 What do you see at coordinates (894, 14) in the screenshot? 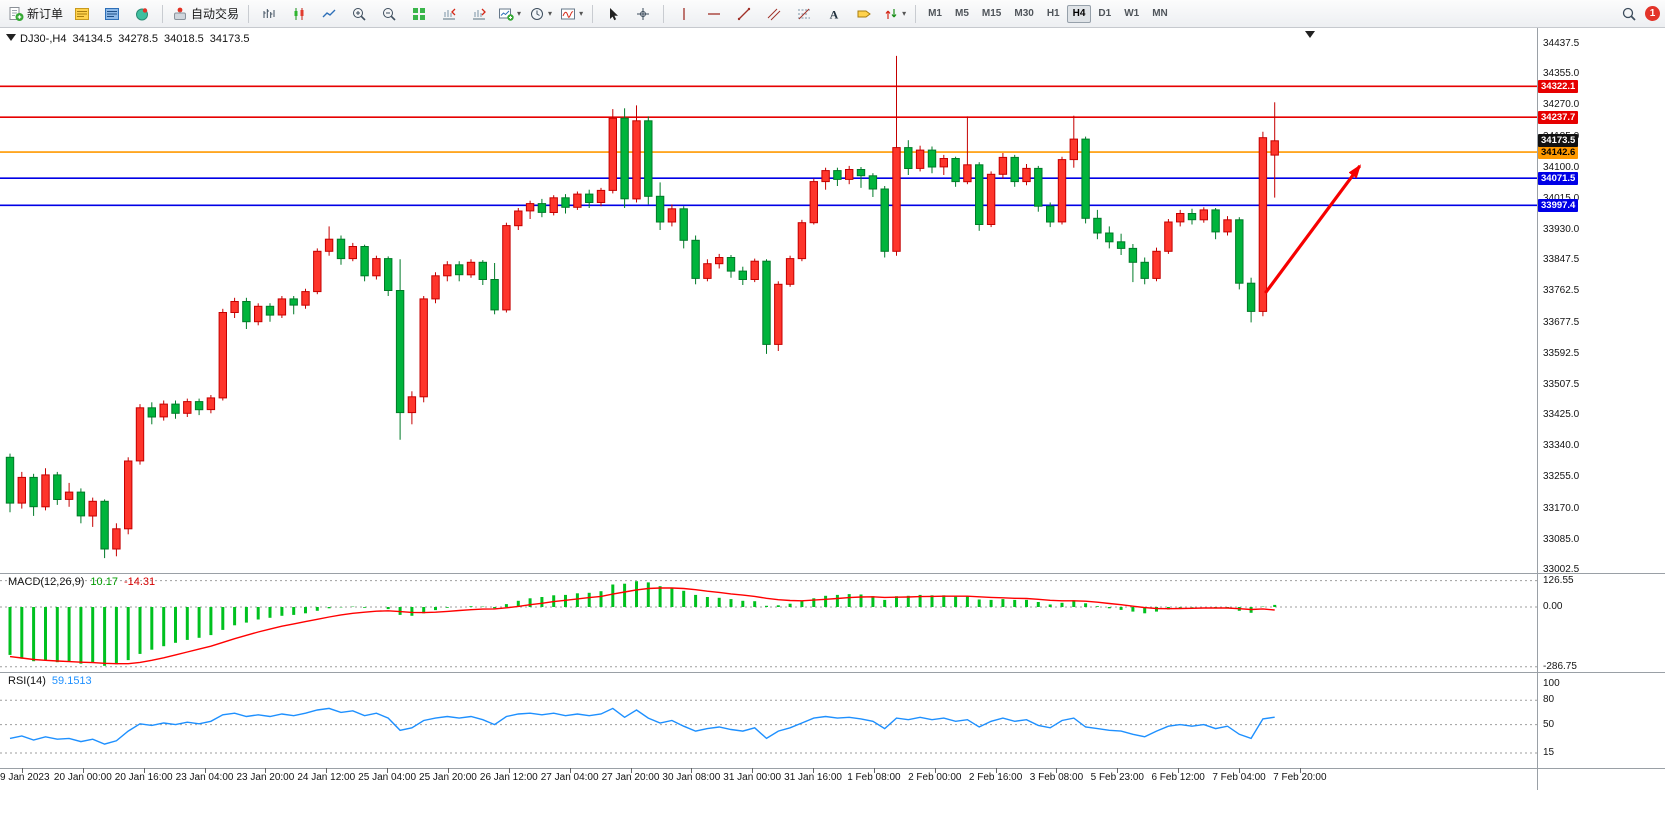
I see `arrows-tool-button: ▾` at bounding box center [894, 14].